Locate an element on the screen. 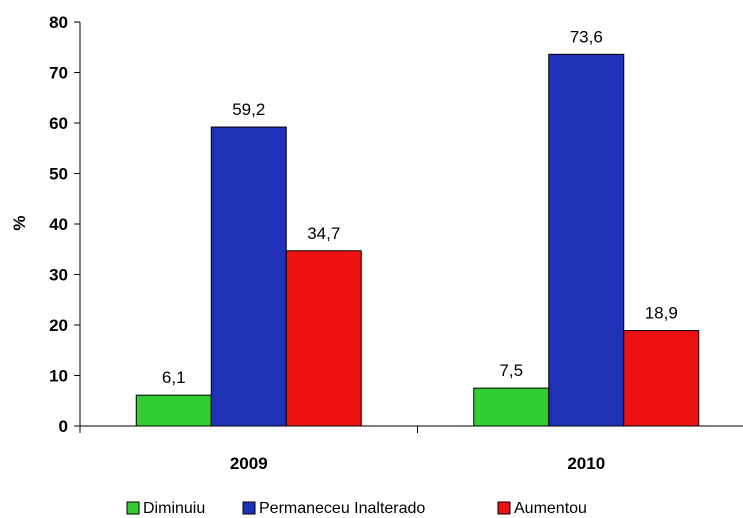 The image size is (743, 518). data-label: 34,7 is located at coordinates (323, 233).